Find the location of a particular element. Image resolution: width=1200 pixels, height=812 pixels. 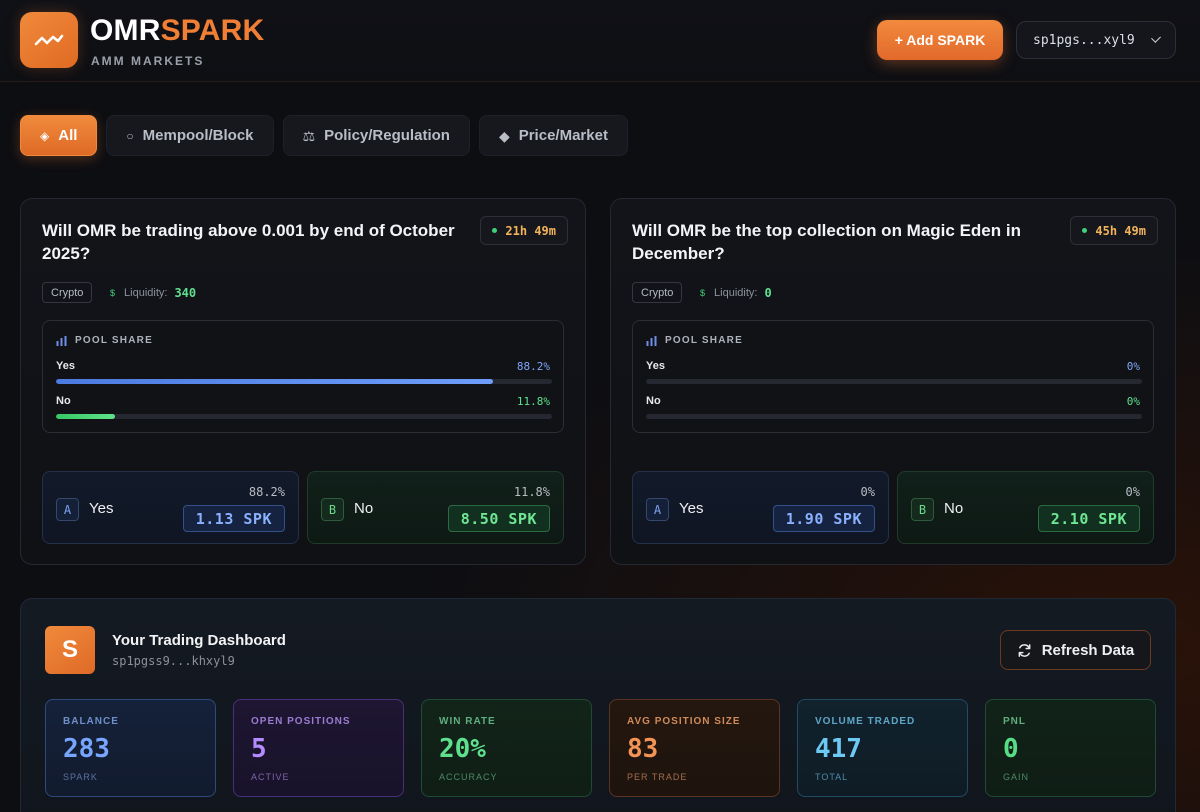

avatar: S is located at coordinates (70, 650).